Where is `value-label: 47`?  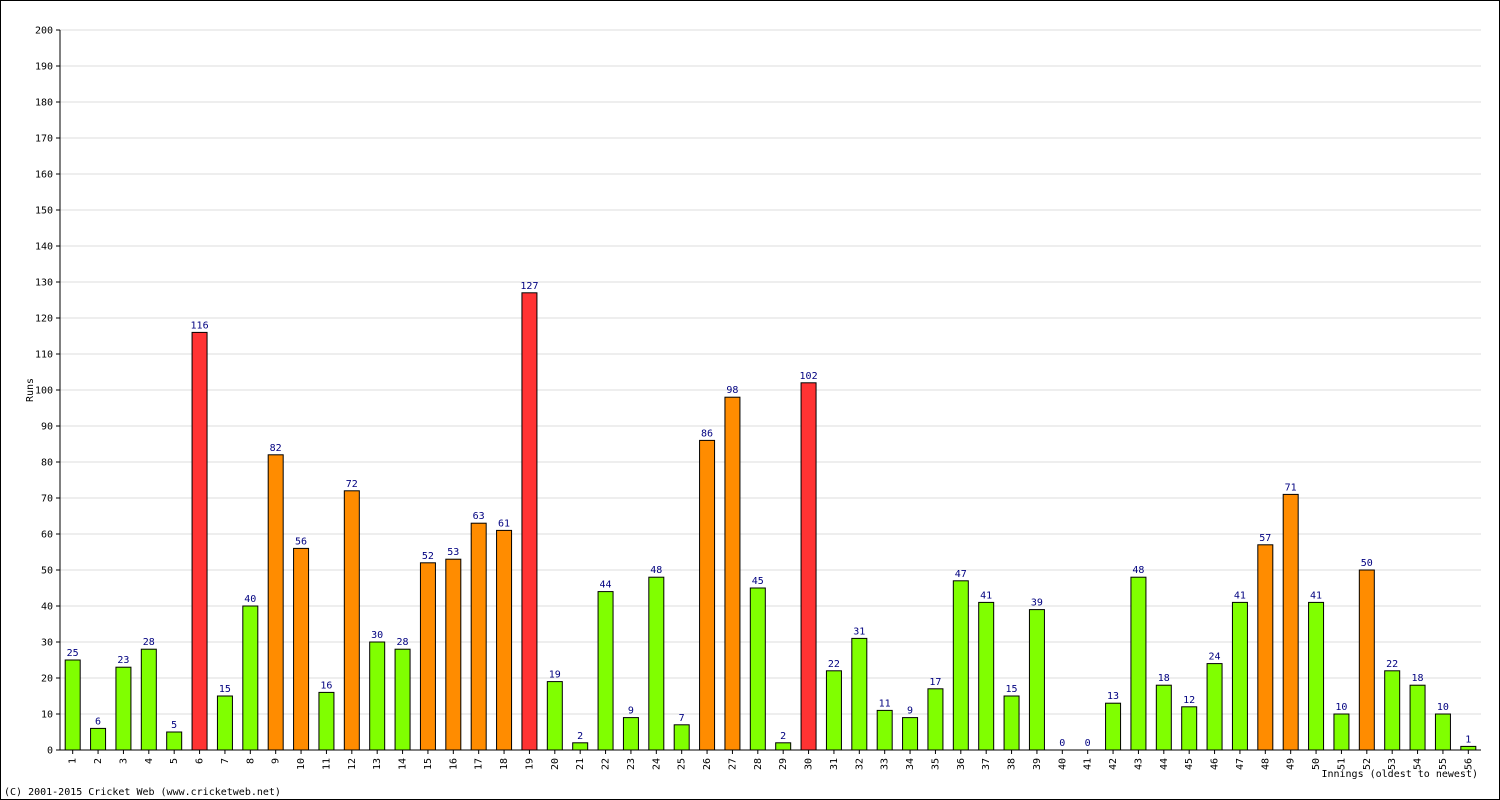 value-label: 47 is located at coordinates (961, 574).